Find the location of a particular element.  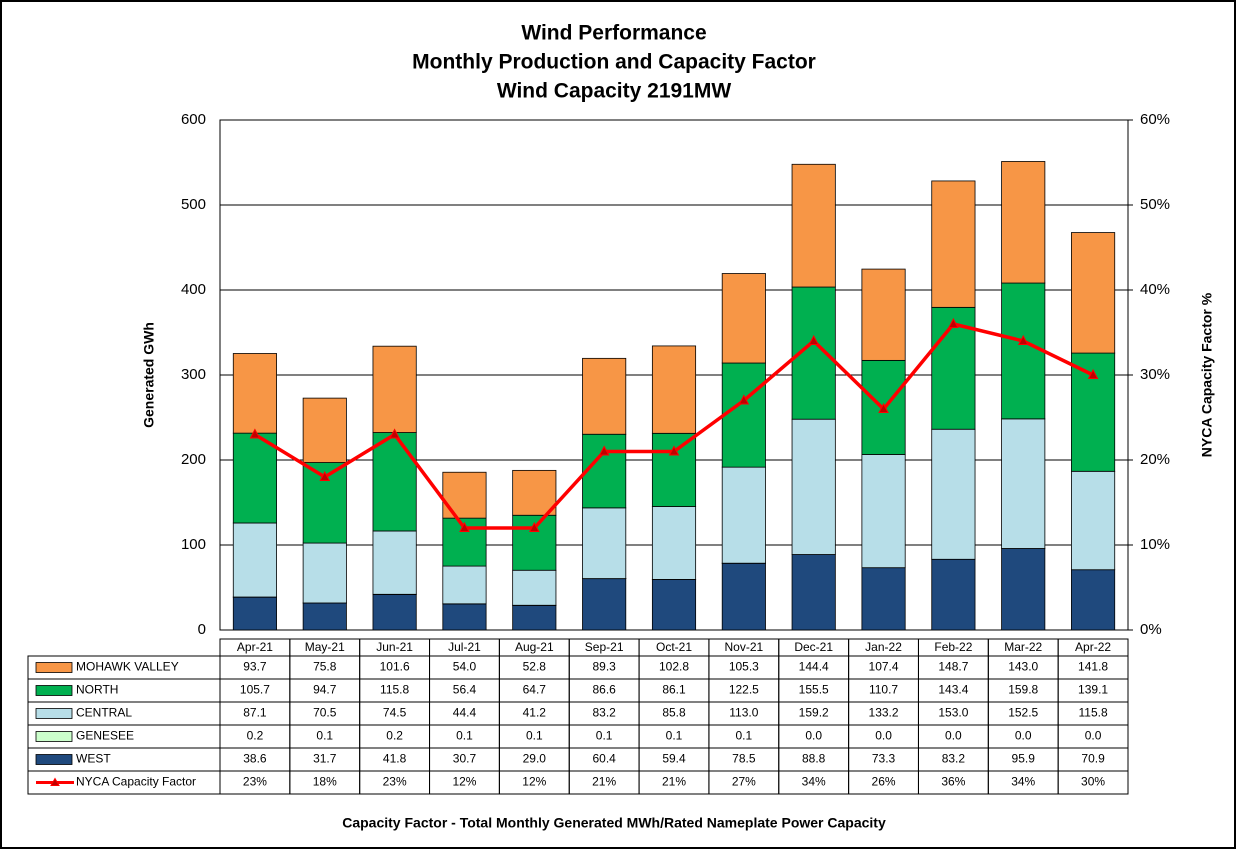

table-value: 44.4 is located at coordinates (465, 713).